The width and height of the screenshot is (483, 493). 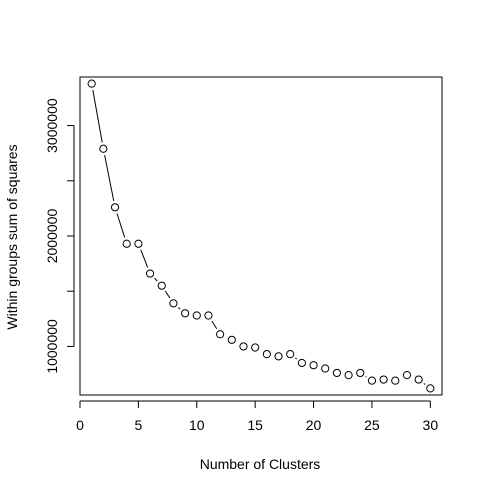 I want to click on x-tick-label: 25, so click(x=372, y=425).